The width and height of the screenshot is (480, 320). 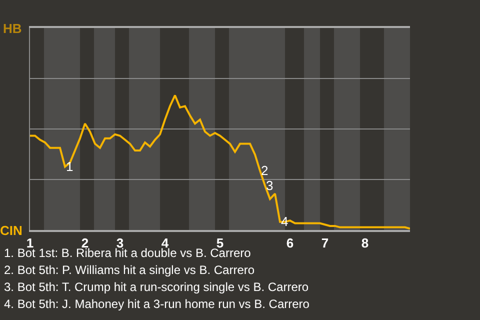 What do you see at coordinates (70, 166) in the screenshot?
I see `annotation: 1` at bounding box center [70, 166].